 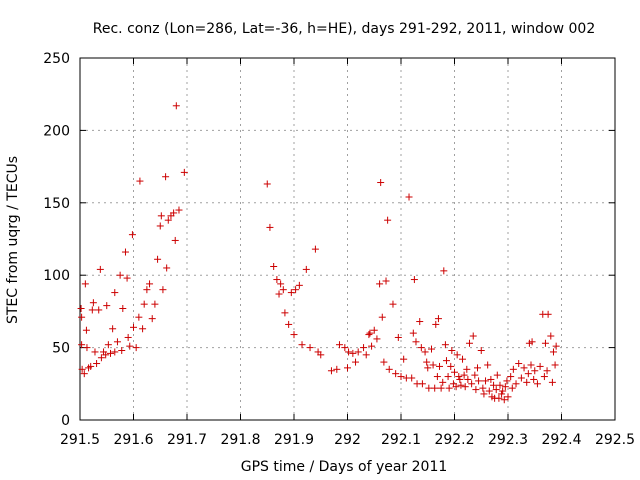 I want to click on x-tick-label: 292.2, so click(x=454, y=440).